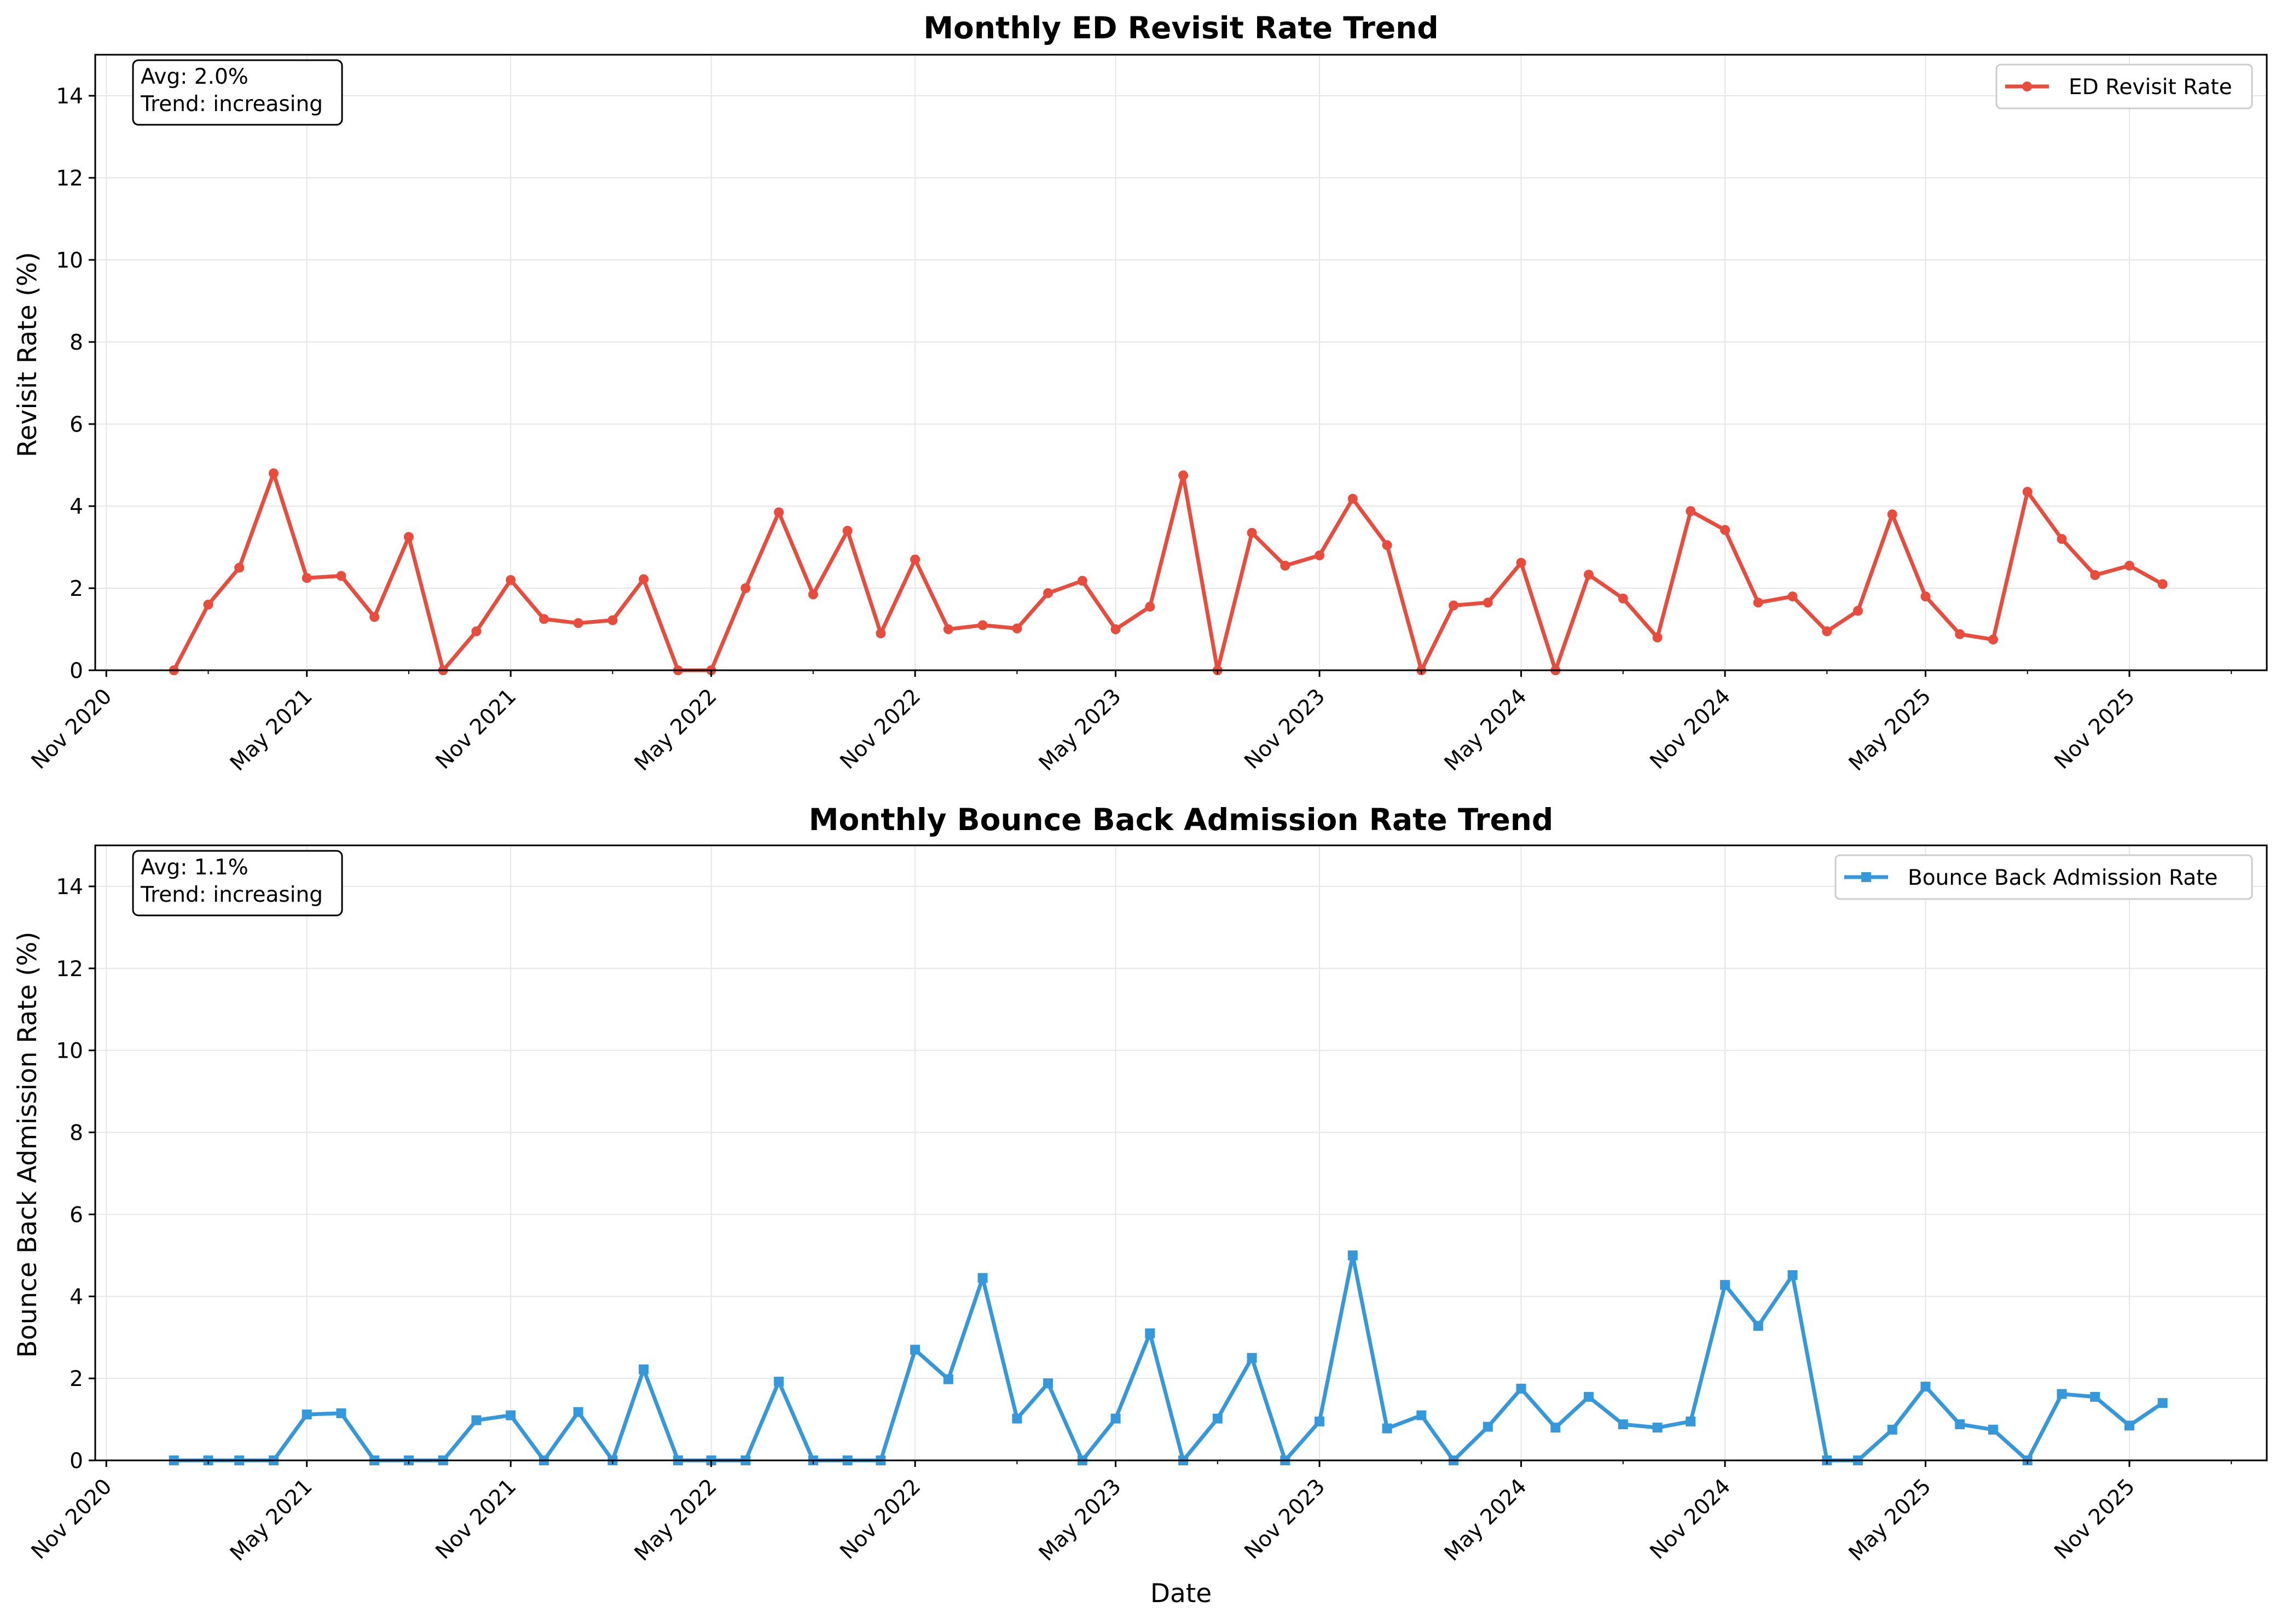  What do you see at coordinates (1168, 571) in the screenshot?
I see `series-line` at bounding box center [1168, 571].